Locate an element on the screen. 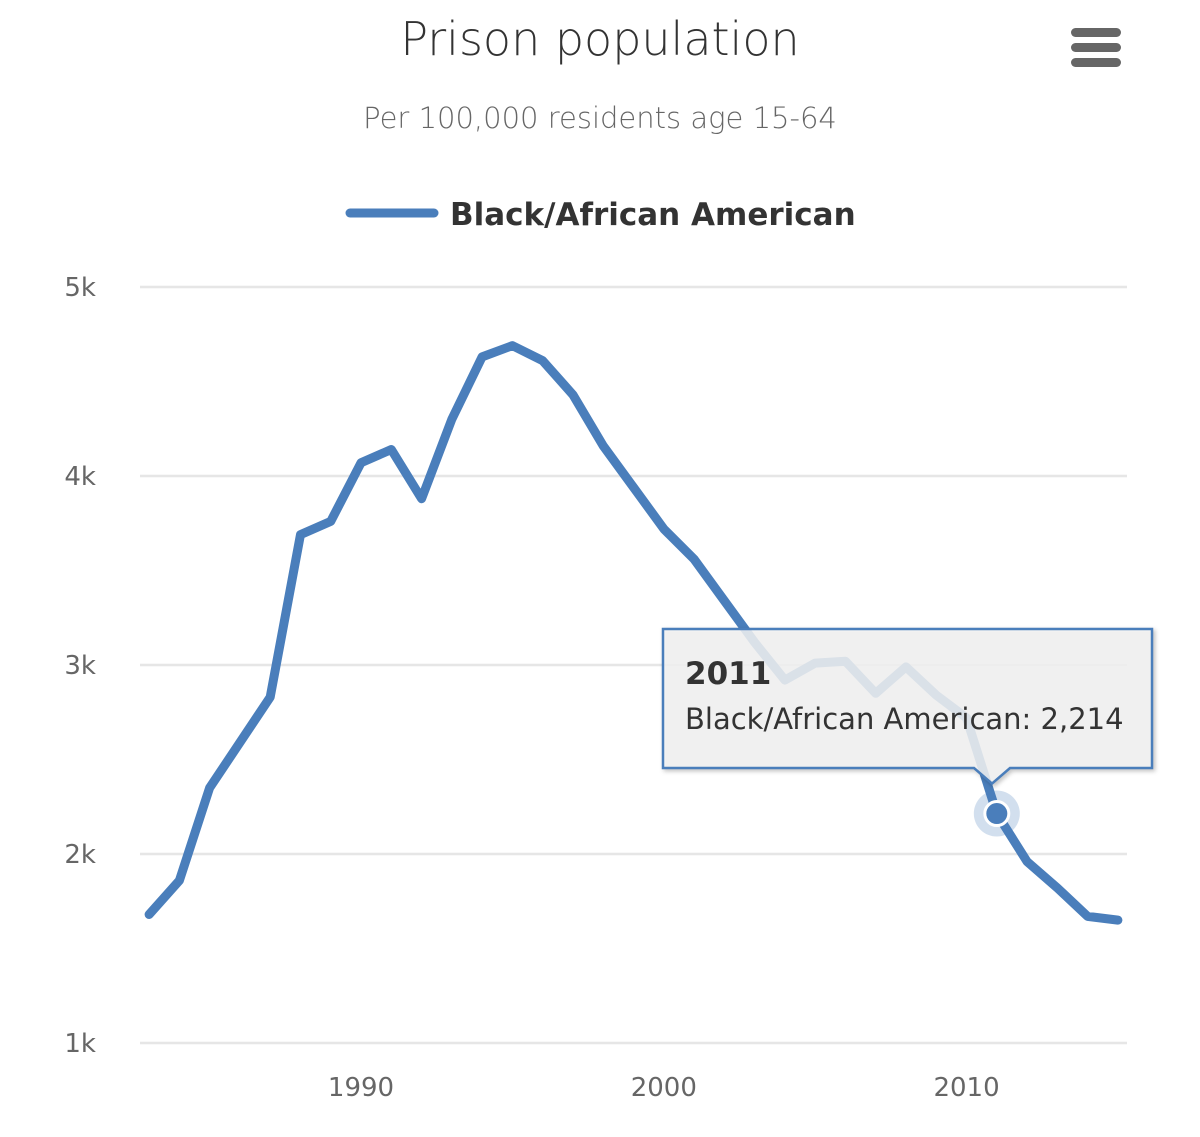 This screenshot has width=1200, height=1137. x-tick-label: 2000 is located at coordinates (664, 1088).